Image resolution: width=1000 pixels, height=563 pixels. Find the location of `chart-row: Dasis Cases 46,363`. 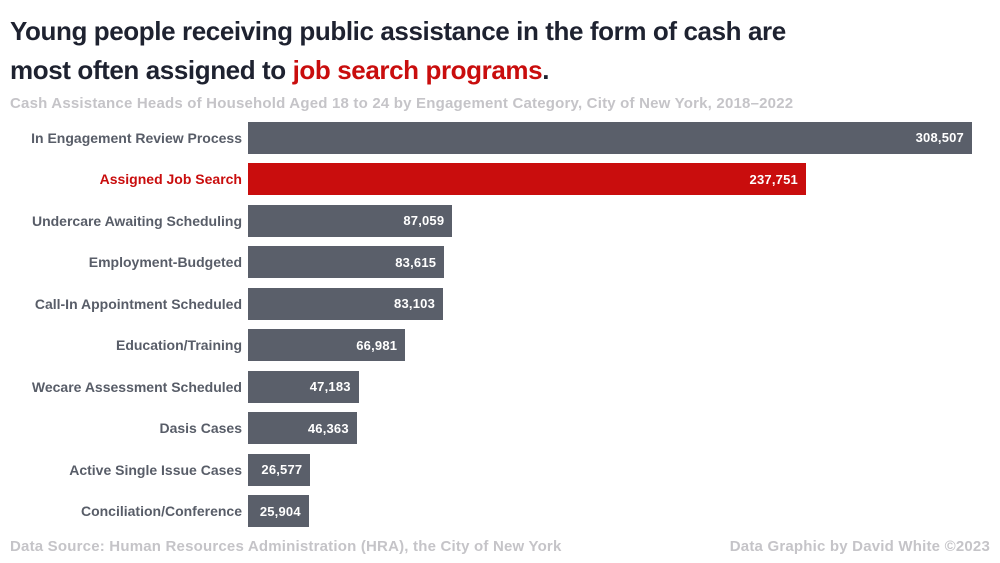

chart-row: Dasis Cases 46,363 is located at coordinates (500, 429).